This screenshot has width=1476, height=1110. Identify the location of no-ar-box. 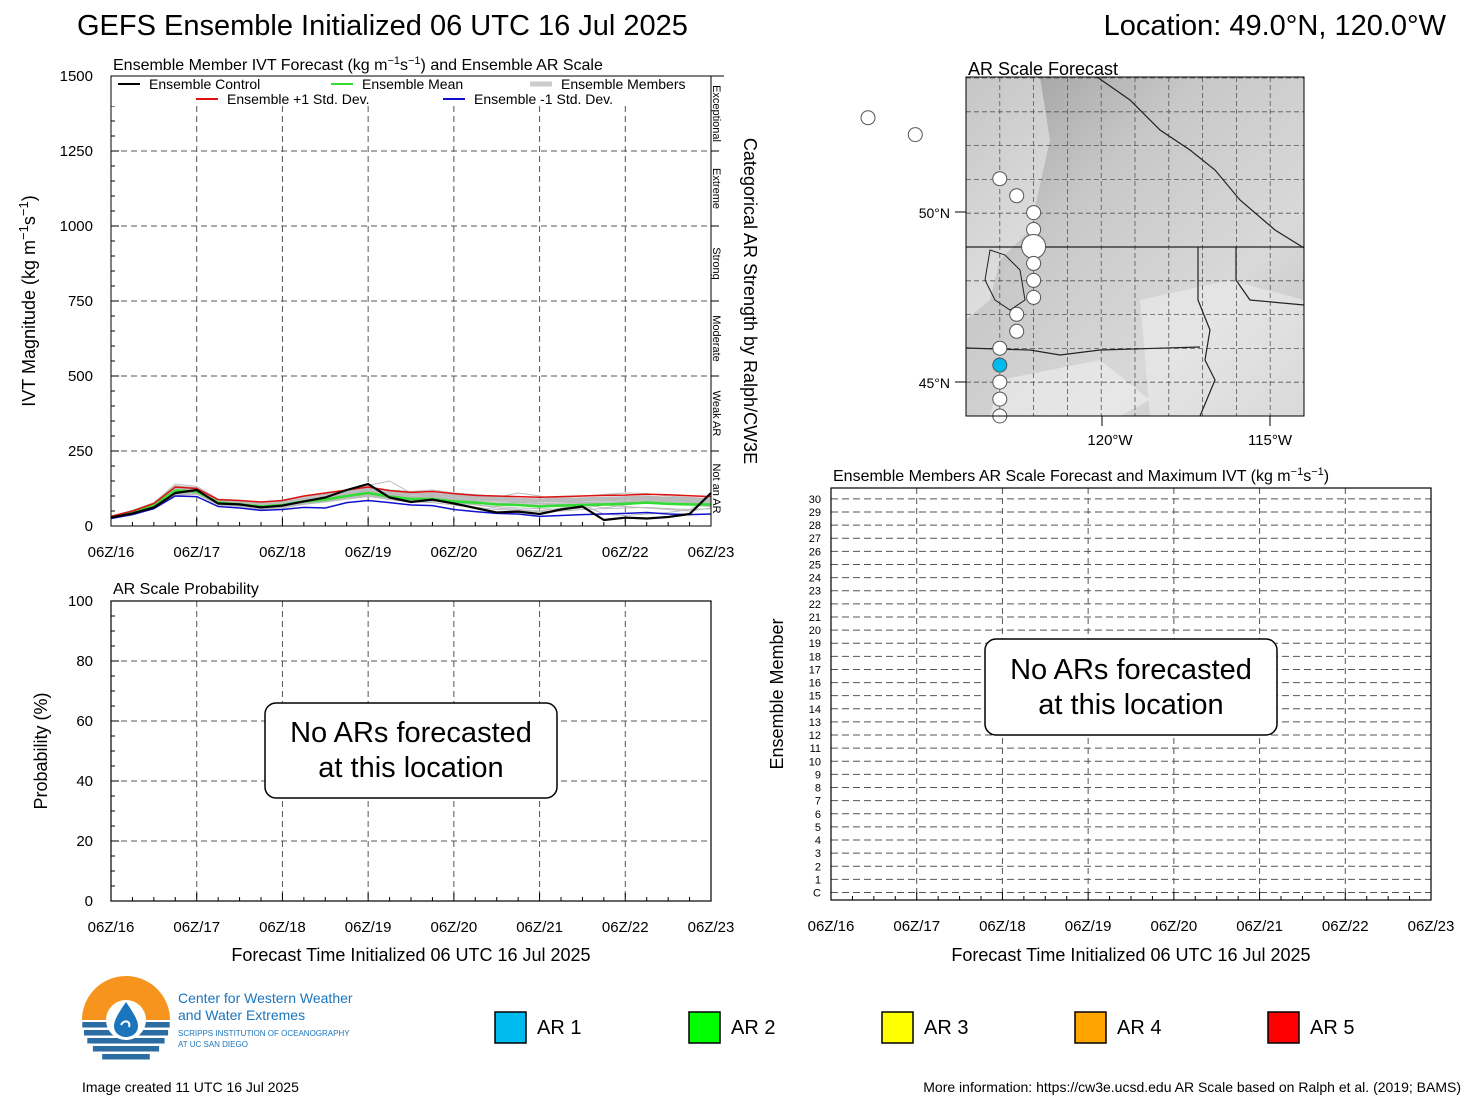
(411, 750).